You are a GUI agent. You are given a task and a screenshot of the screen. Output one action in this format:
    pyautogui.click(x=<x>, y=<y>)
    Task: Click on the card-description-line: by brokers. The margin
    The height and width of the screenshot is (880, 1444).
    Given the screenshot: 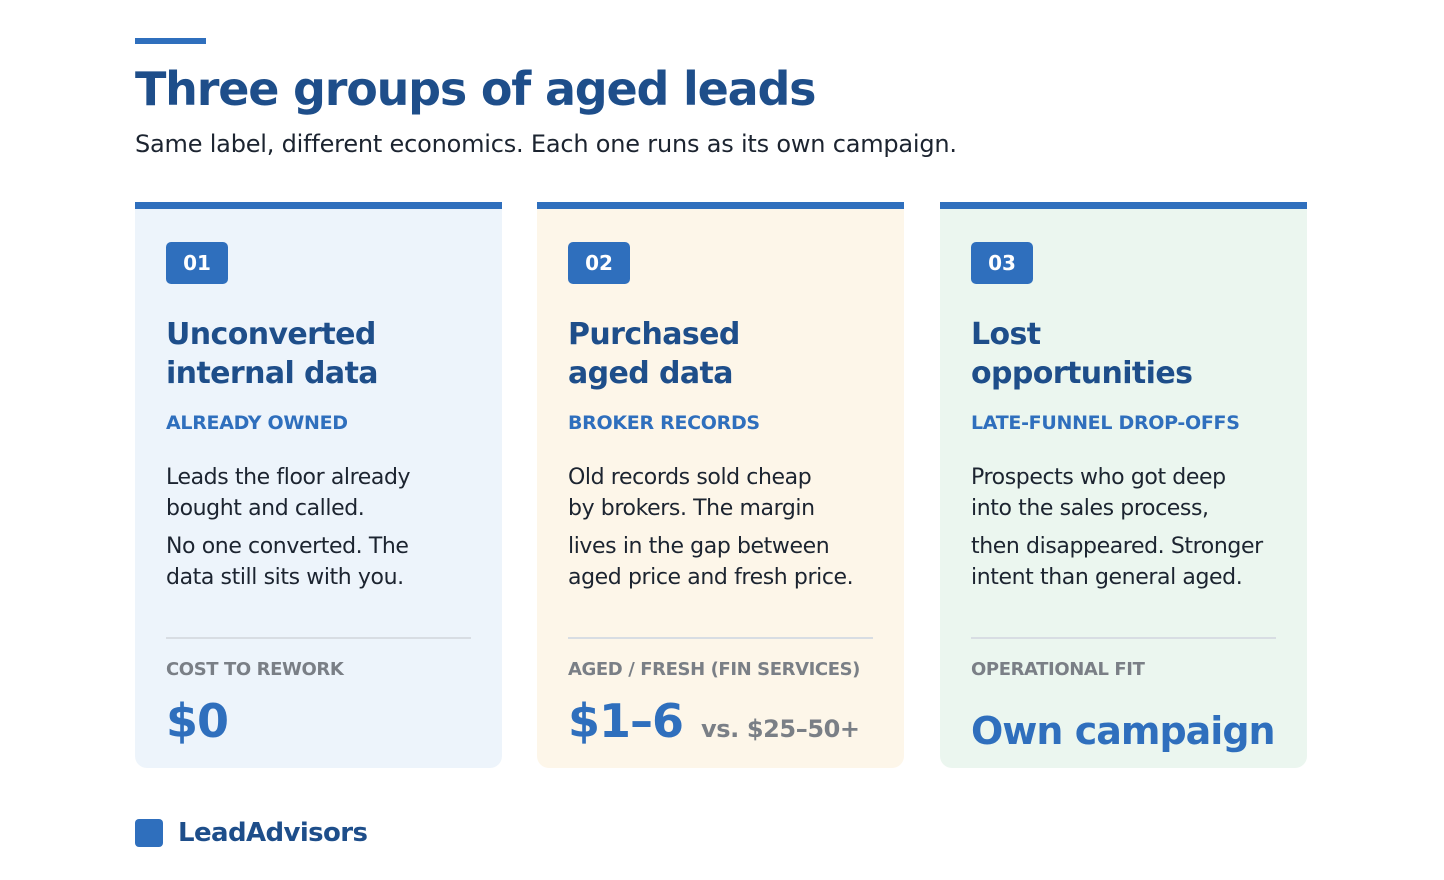 What is the action you would take?
    pyautogui.click(x=691, y=508)
    